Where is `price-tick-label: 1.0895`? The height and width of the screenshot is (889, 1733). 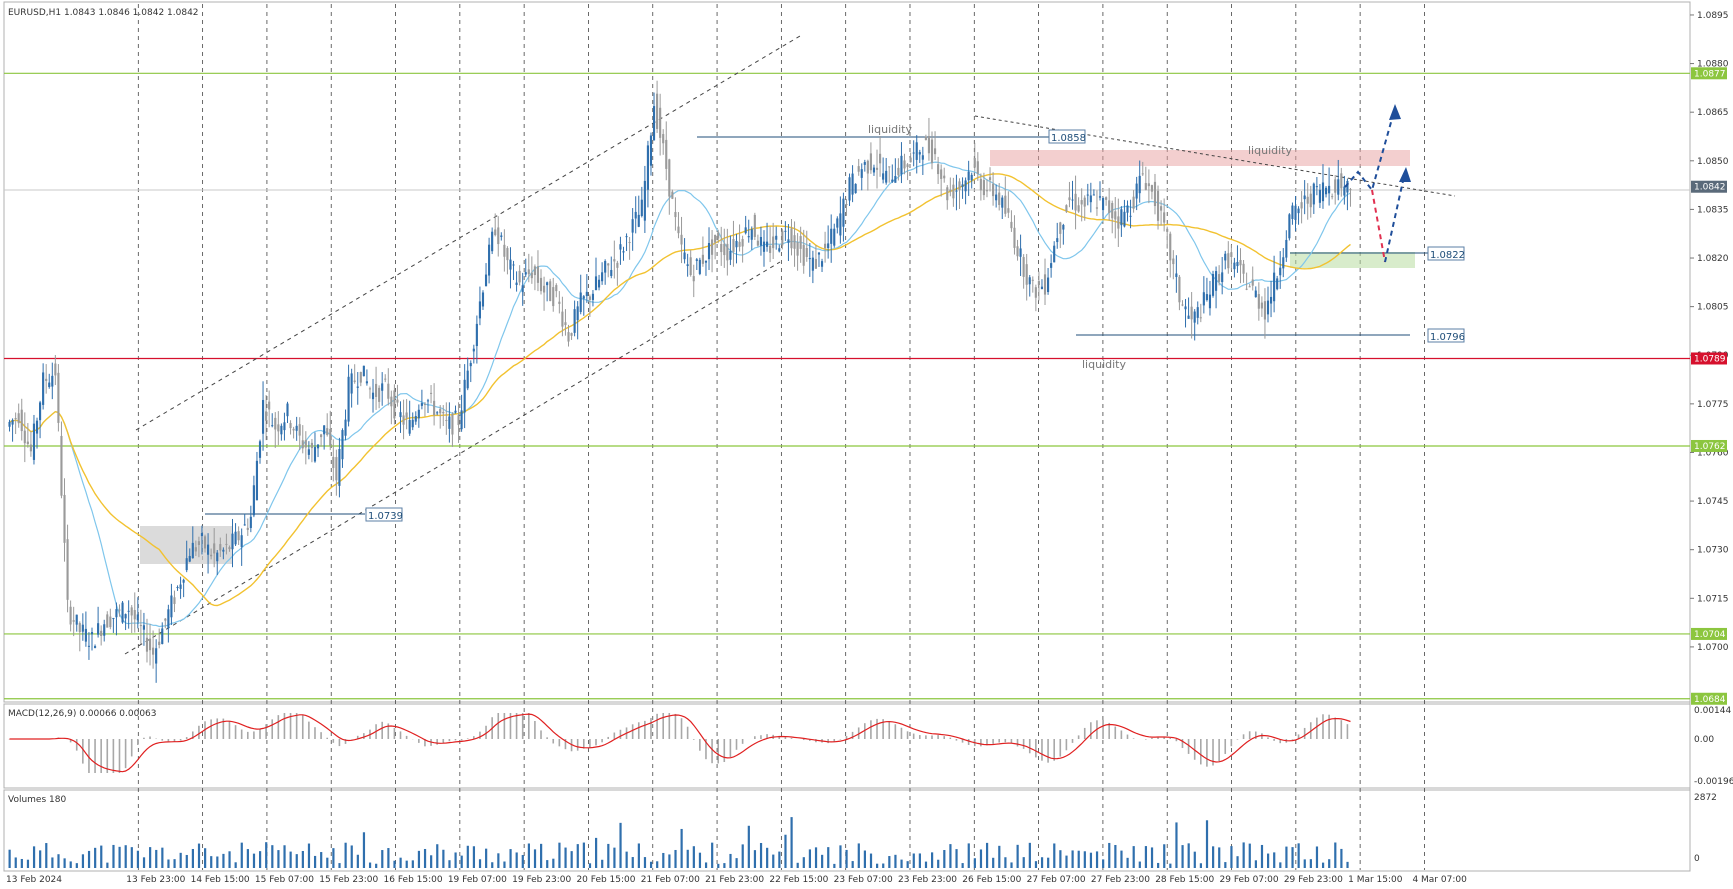
price-tick-label: 1.0895 is located at coordinates (1713, 16).